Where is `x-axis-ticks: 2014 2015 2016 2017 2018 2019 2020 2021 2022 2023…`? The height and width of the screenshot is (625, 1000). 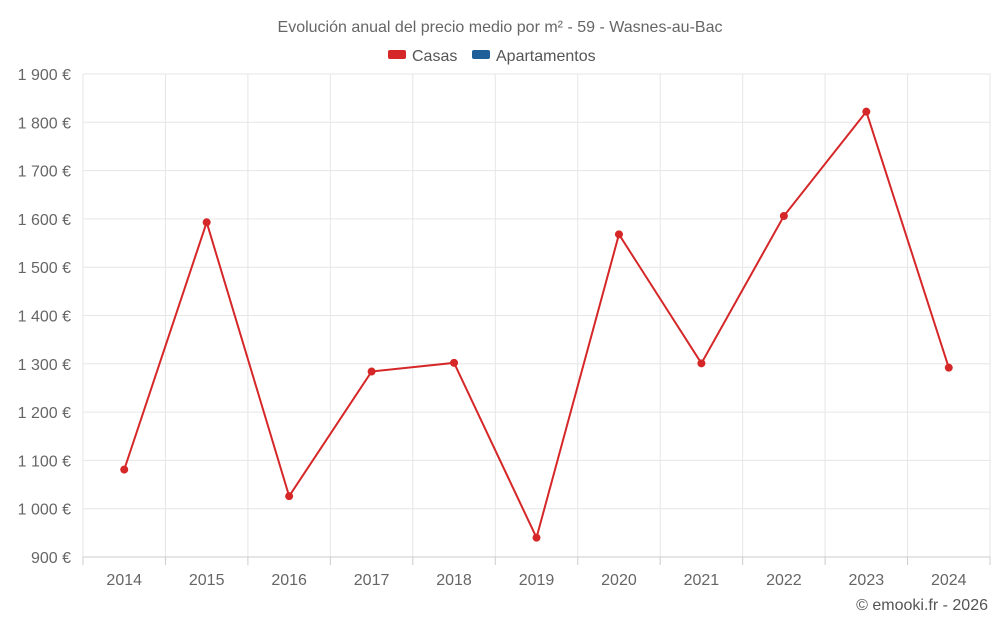
x-axis-ticks: 2014 2015 2016 2017 2018 2019 2020 2021 2022 2023… is located at coordinates (536, 573).